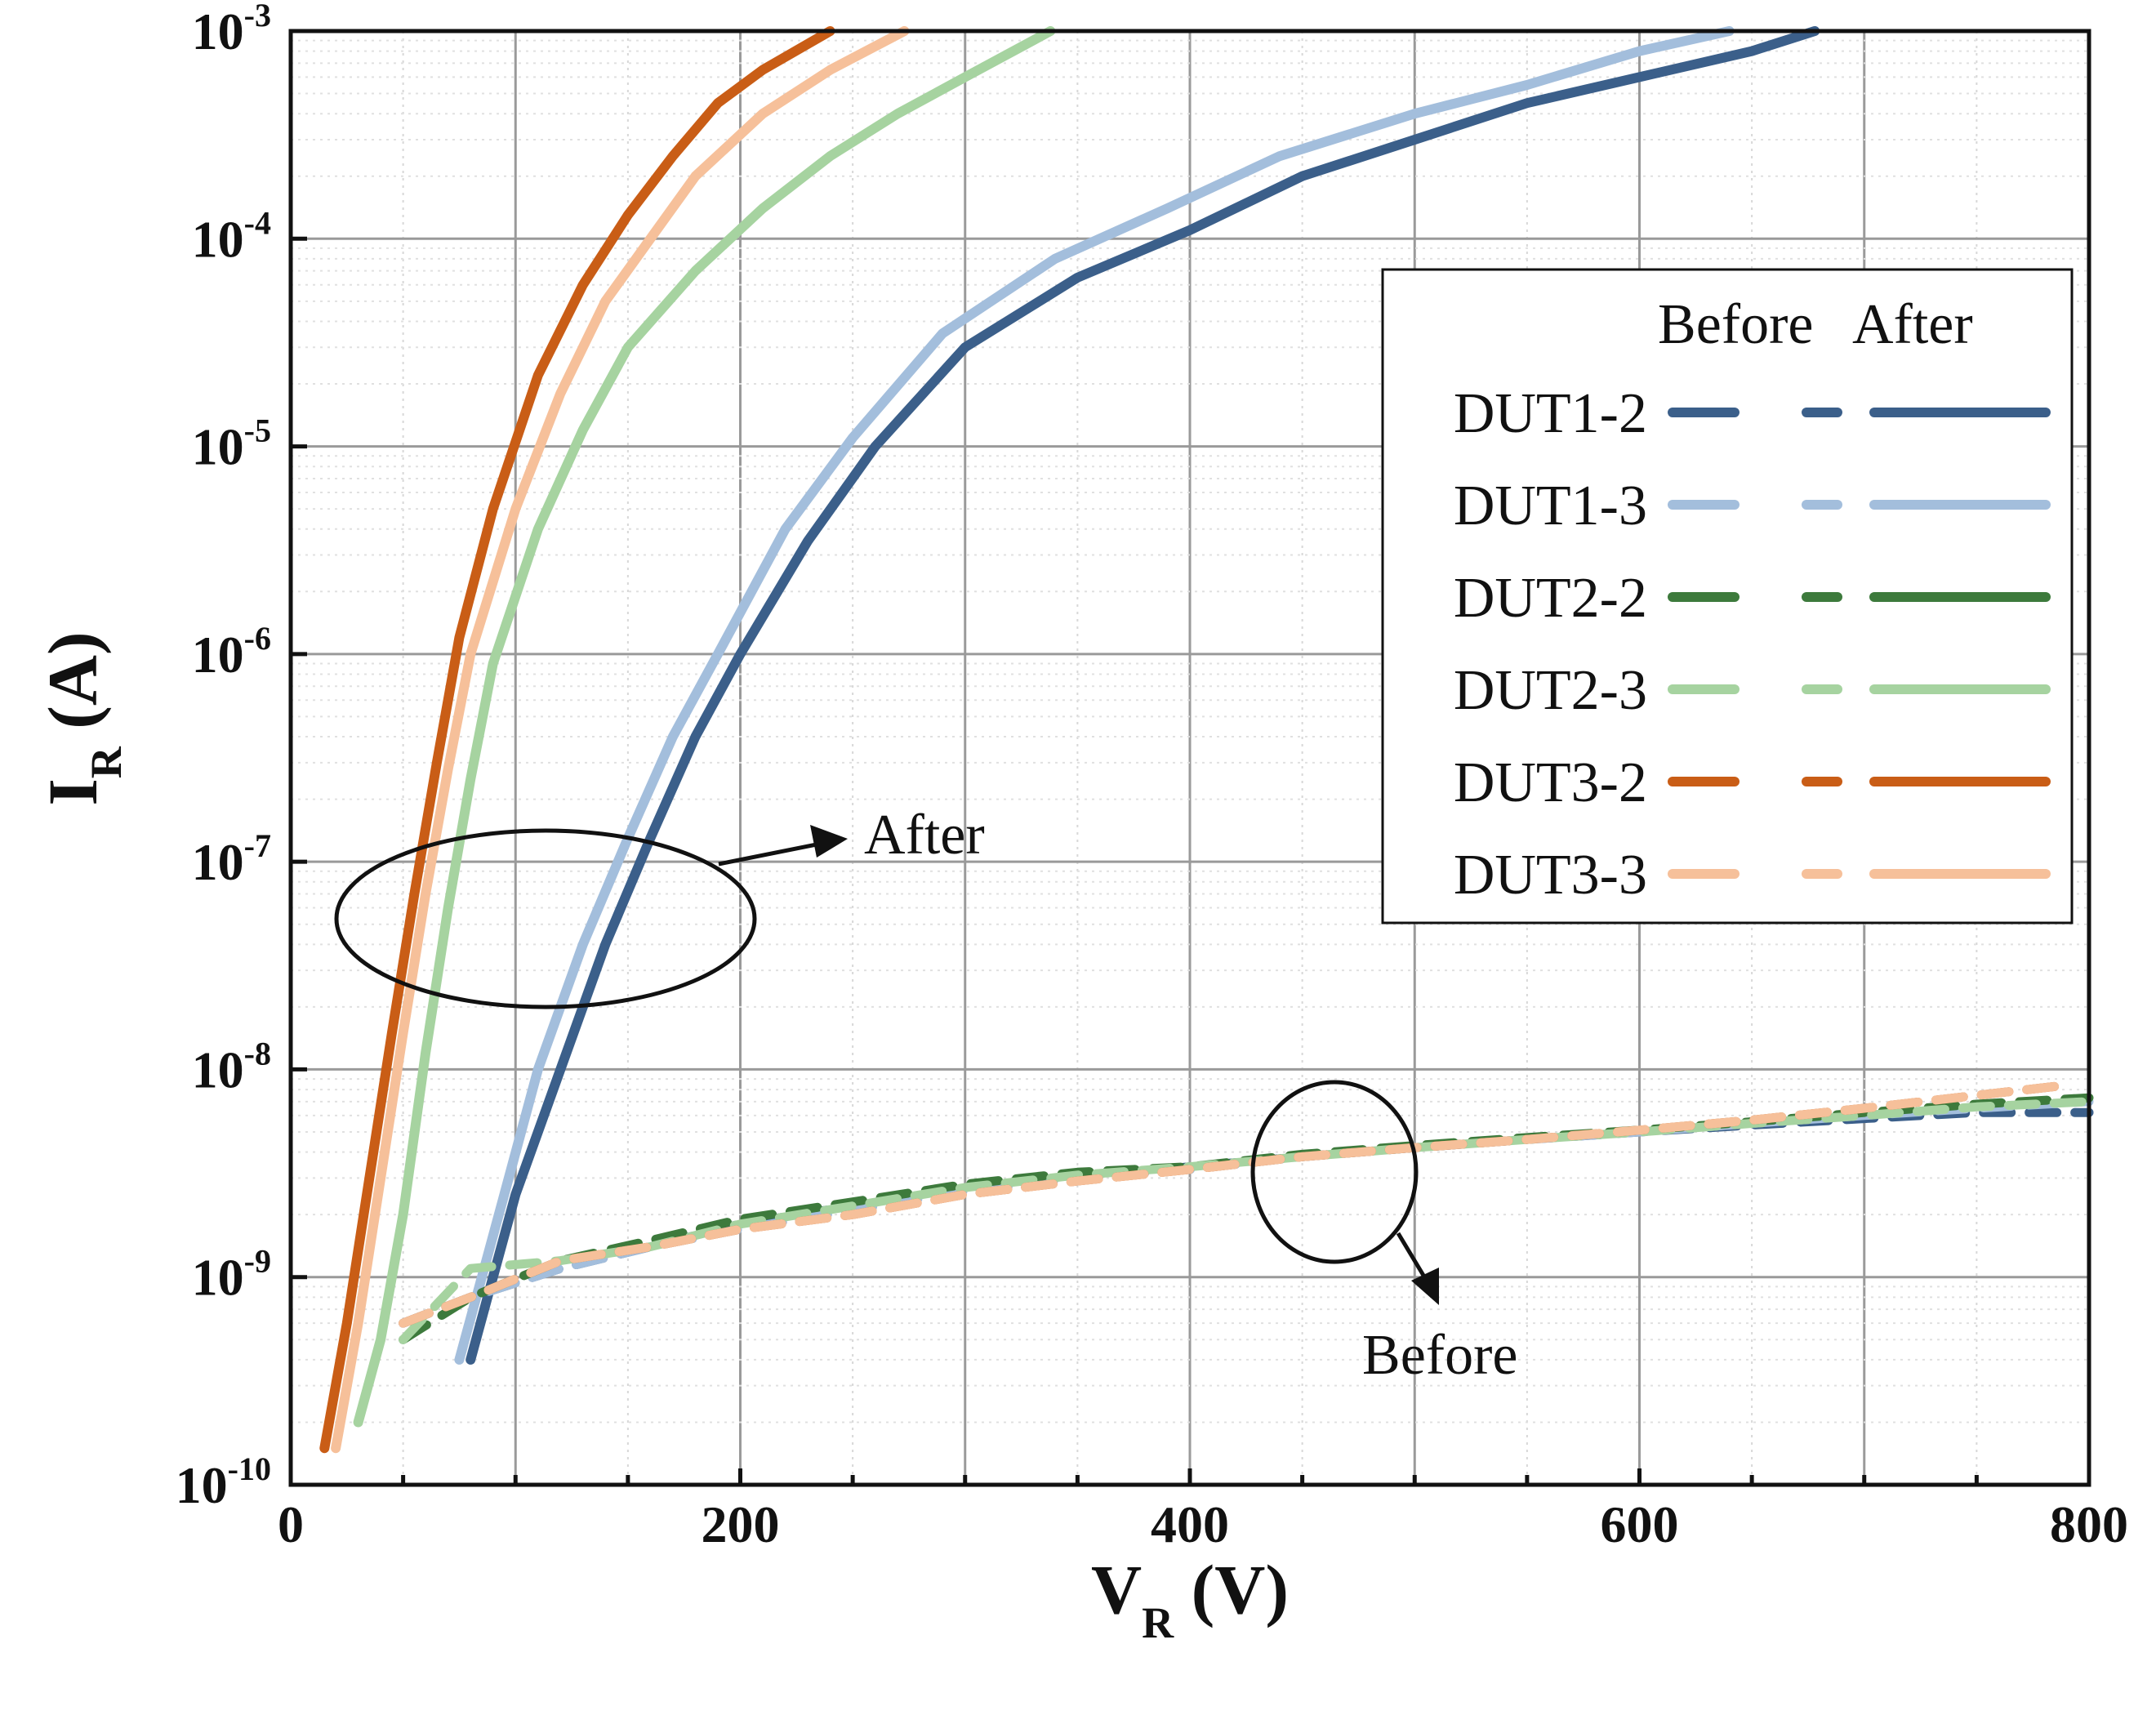 The height and width of the screenshot is (1711, 2156). Describe the element at coordinates (829, 841) in the screenshot. I see `after-arrowhead` at that location.